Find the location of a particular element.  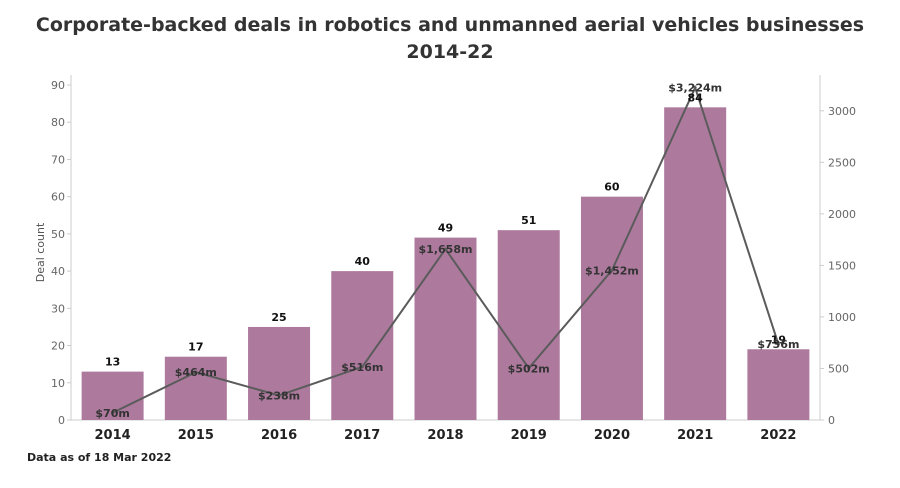

y-tick-label: 30 is located at coordinates (58, 308).